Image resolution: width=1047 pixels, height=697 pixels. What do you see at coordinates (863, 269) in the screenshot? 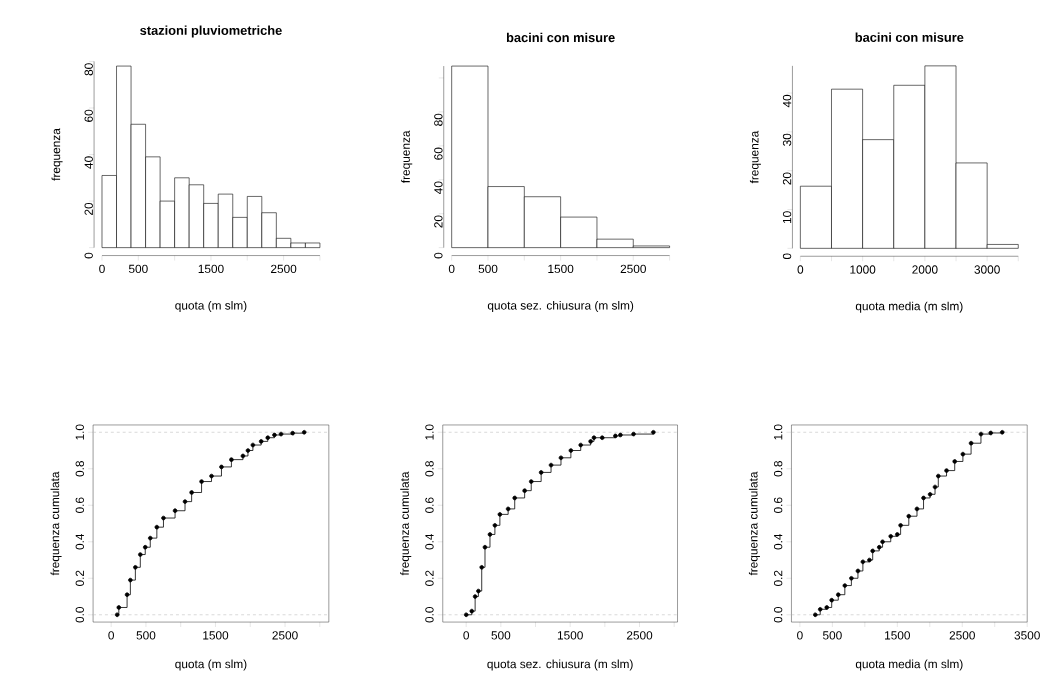
I see `x-tick-label: 1000` at bounding box center [863, 269].